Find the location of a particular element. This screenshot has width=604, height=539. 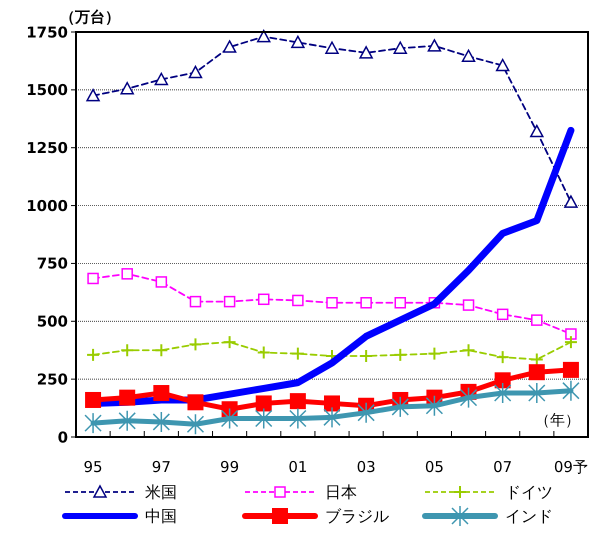

x-tick-label: 05 is located at coordinates (434, 467).